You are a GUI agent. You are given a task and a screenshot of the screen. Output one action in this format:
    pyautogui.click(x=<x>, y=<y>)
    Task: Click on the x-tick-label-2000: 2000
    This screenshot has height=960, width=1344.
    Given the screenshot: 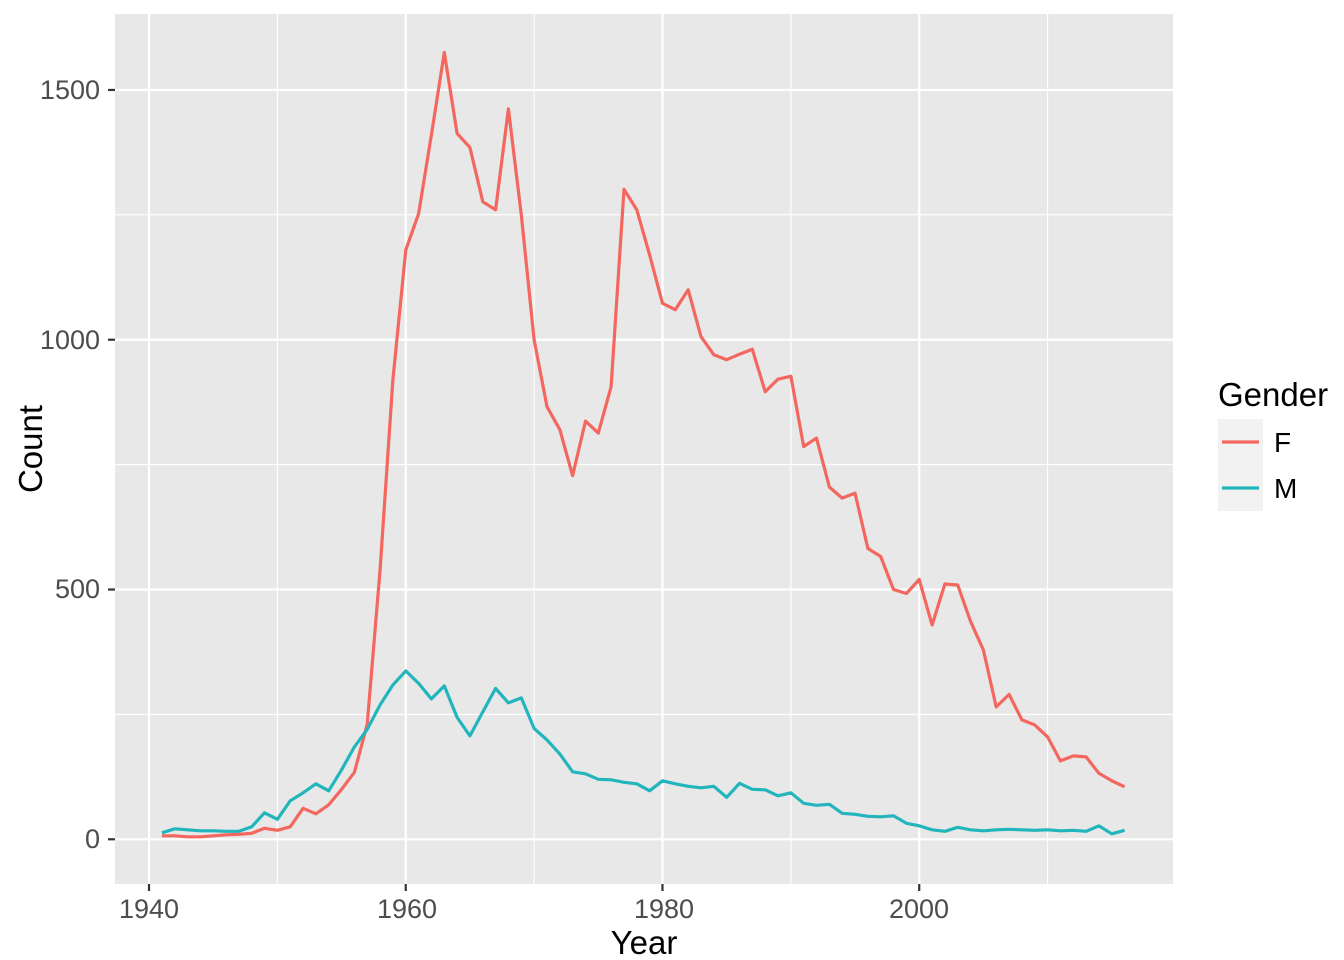 What is the action you would take?
    pyautogui.click(x=919, y=909)
    